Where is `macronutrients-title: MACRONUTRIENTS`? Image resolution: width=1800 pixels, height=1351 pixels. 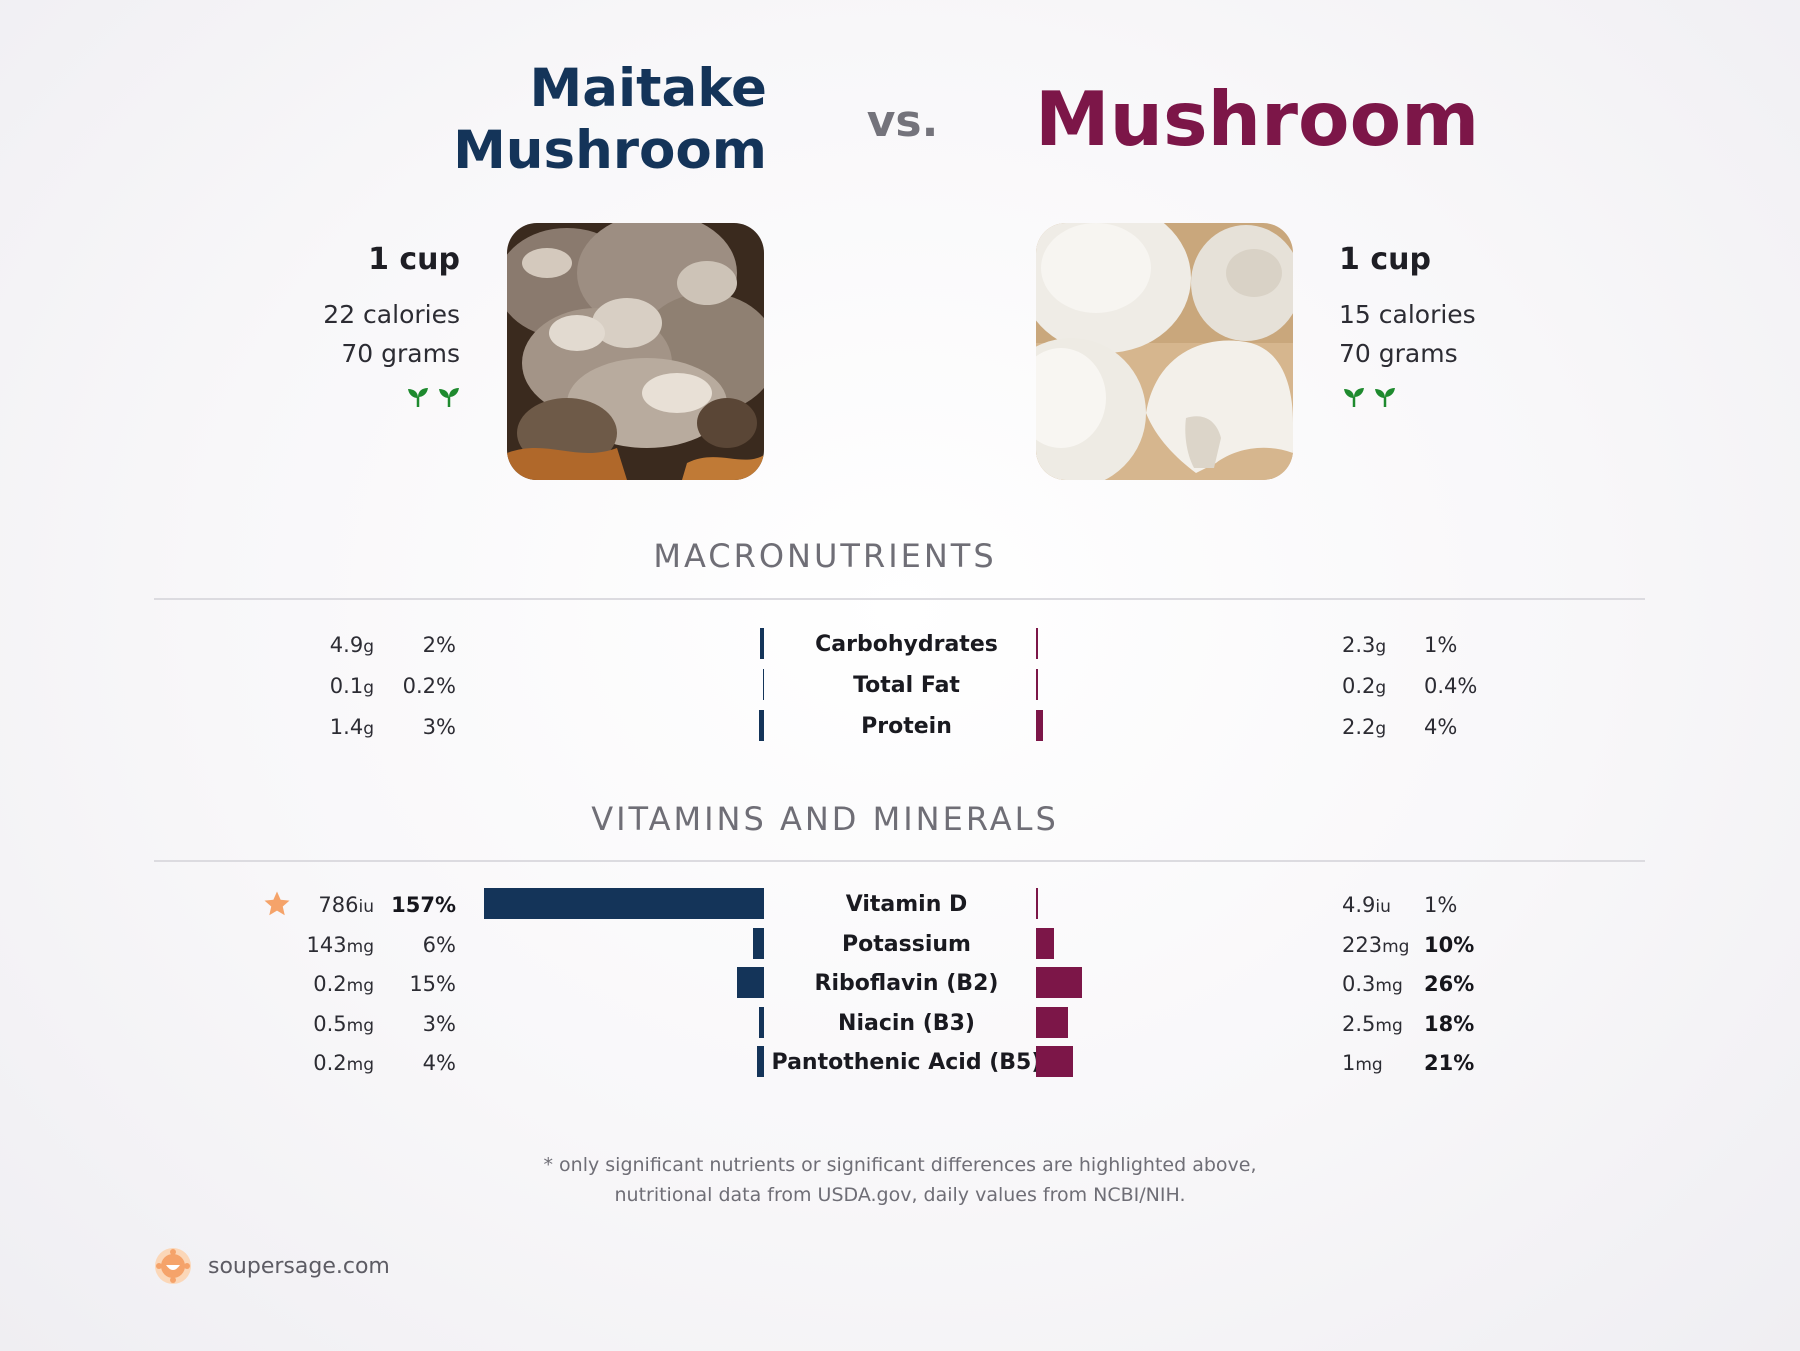 macronutrients-title: MACRONUTRIENTS is located at coordinates (825, 556).